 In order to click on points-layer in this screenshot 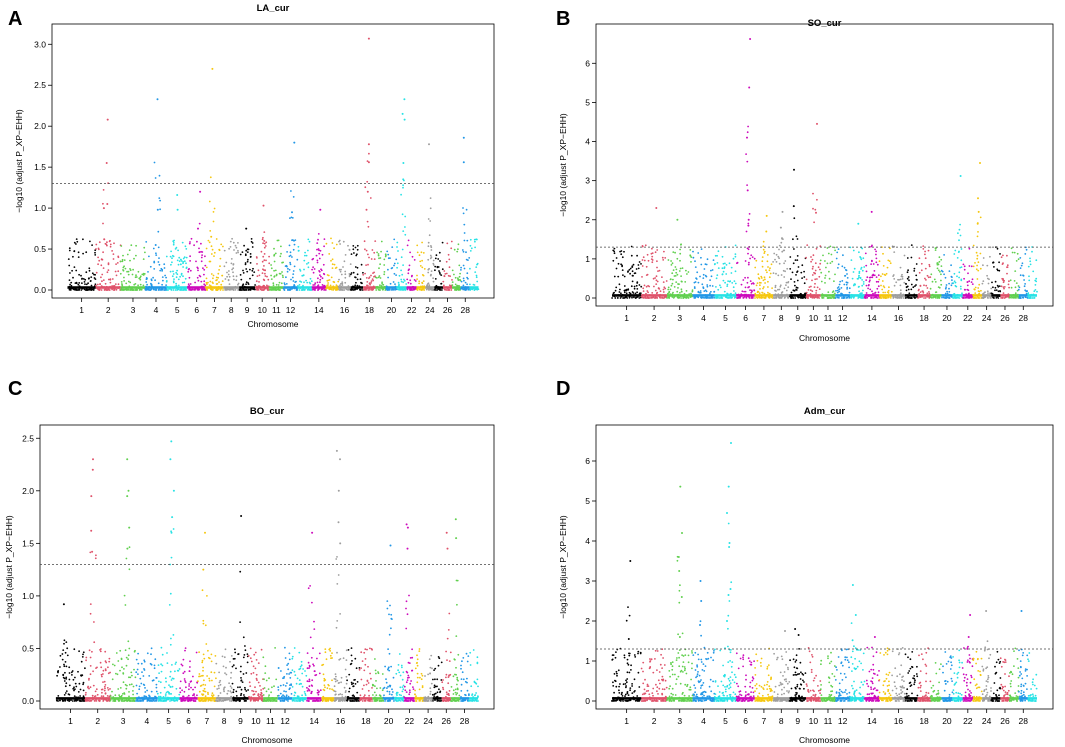, I will do `click(273, 164)`.